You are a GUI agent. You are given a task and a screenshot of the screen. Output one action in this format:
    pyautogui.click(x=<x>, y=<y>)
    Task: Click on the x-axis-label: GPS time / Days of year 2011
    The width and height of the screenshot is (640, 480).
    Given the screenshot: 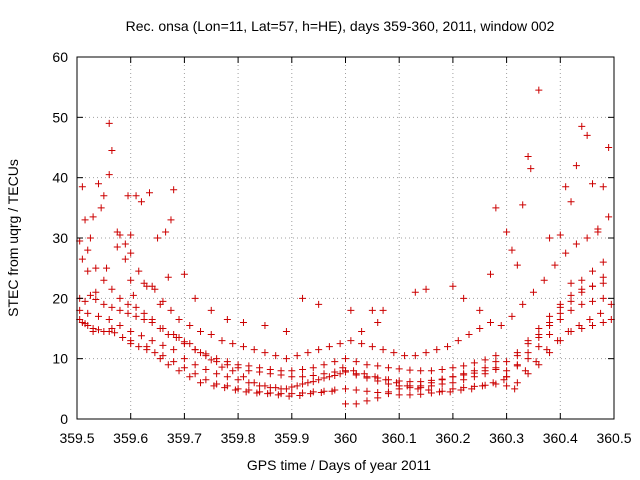 What is the action you would take?
    pyautogui.click(x=339, y=465)
    